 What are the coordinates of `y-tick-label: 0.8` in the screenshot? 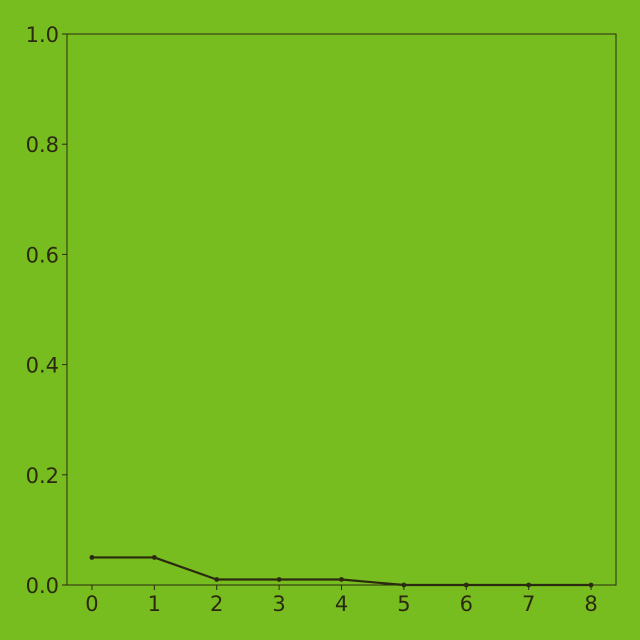 It's located at (42, 145).